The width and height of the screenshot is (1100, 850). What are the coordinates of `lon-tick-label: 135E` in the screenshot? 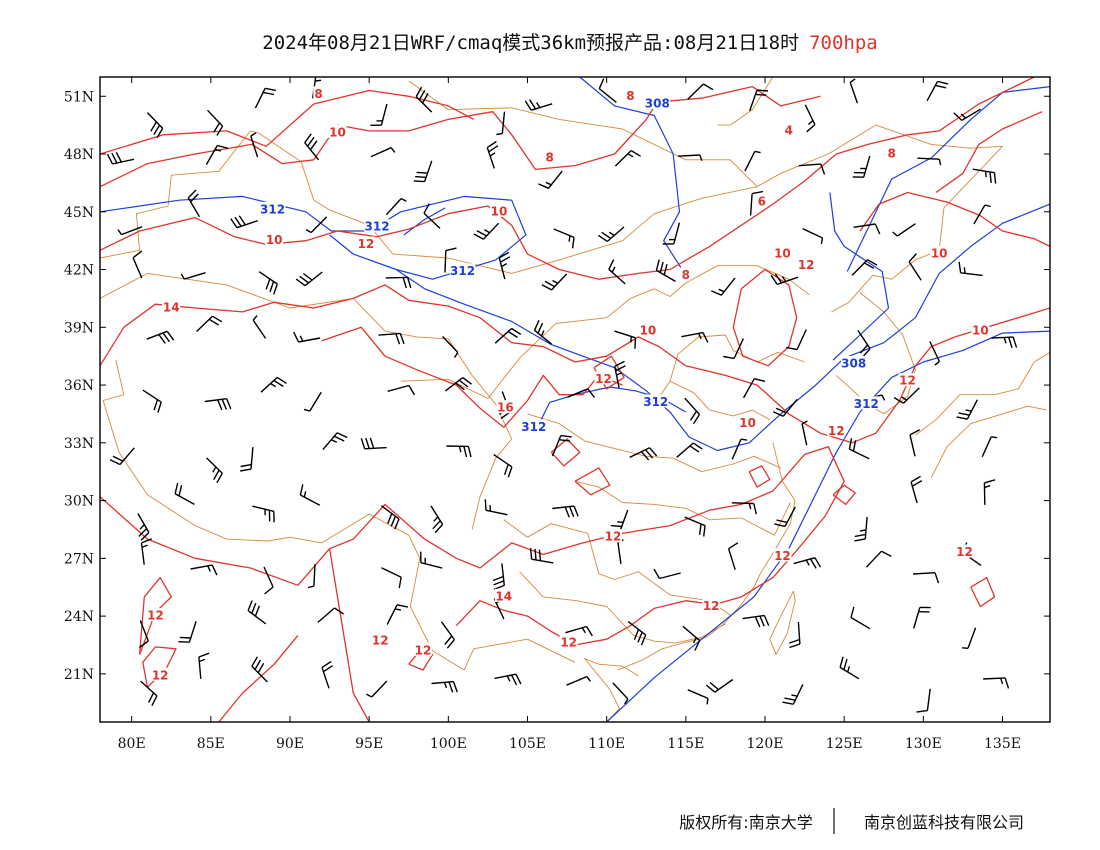 It's located at (1002, 744).